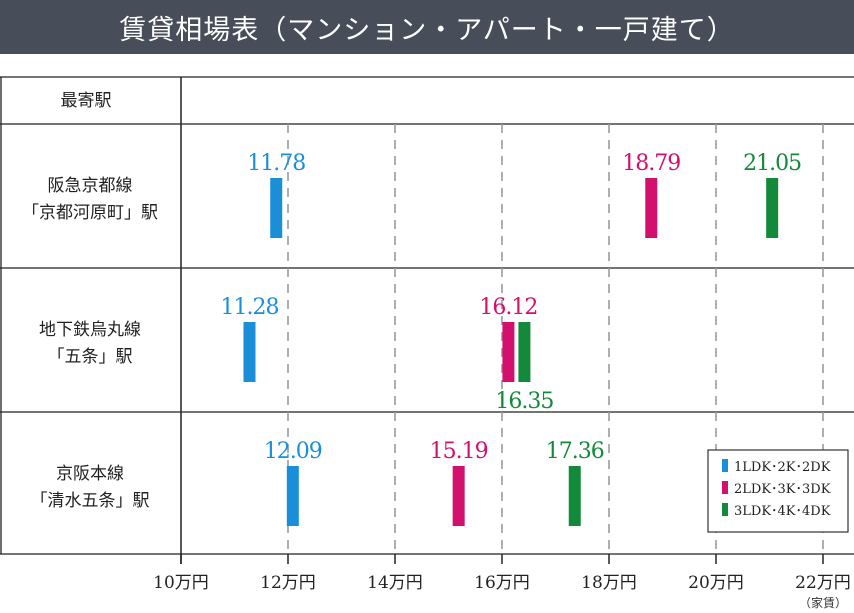 The height and width of the screenshot is (613, 854). Describe the element at coordinates (609, 583) in the screenshot. I see `x-tick-label: 18万円` at that location.